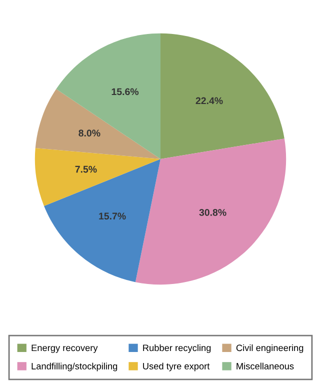 Image resolution: width=321 pixels, height=386 pixels. What do you see at coordinates (112, 216) in the screenshot?
I see `data-label: 15.7%` at bounding box center [112, 216].